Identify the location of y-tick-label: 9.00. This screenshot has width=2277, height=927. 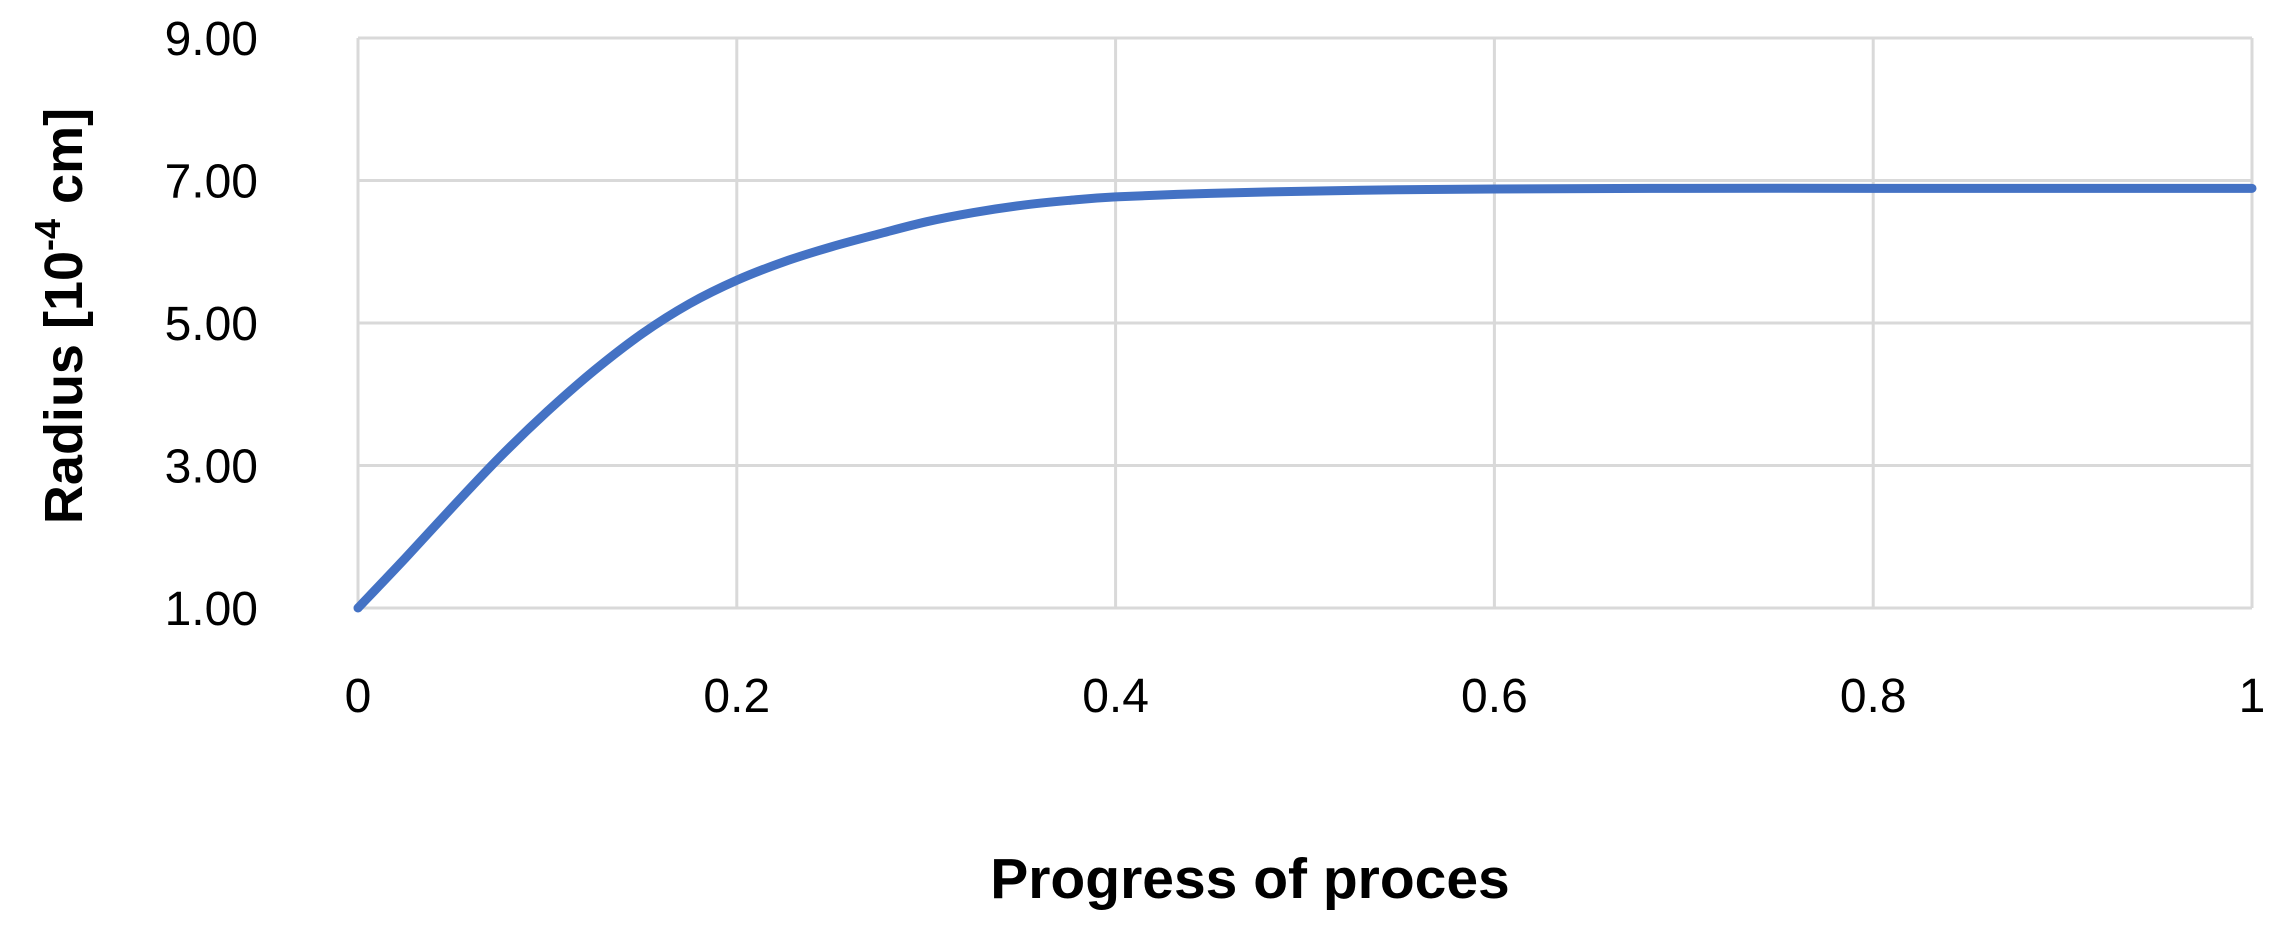
(211, 39).